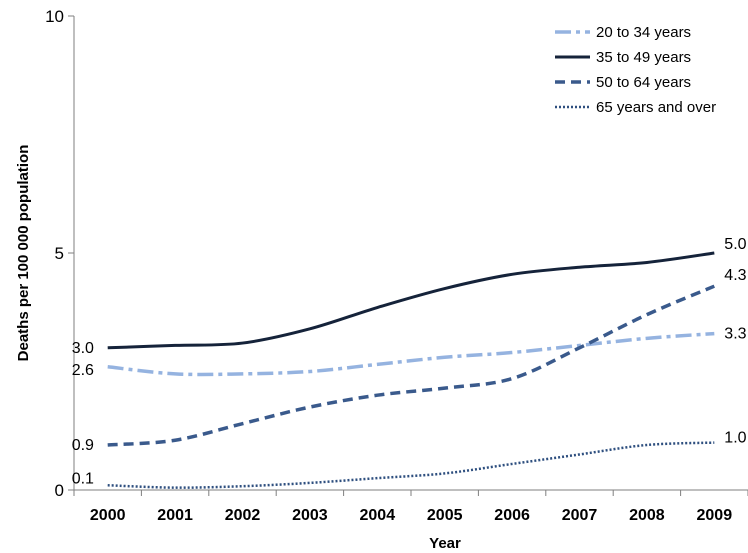  What do you see at coordinates (512, 515) in the screenshot?
I see `x-tick-label: 2006` at bounding box center [512, 515].